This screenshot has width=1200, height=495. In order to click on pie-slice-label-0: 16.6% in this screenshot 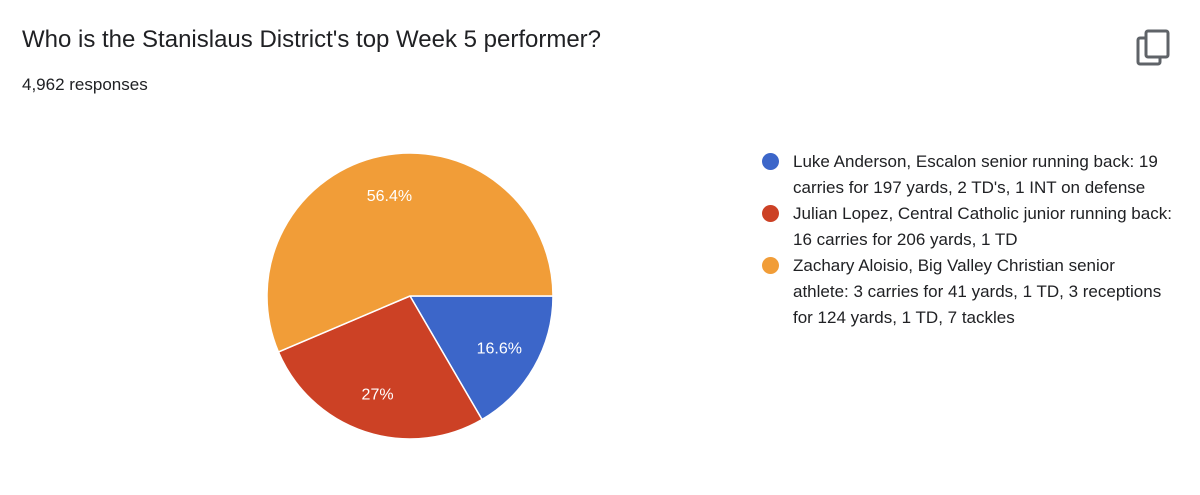, I will do `click(499, 348)`.